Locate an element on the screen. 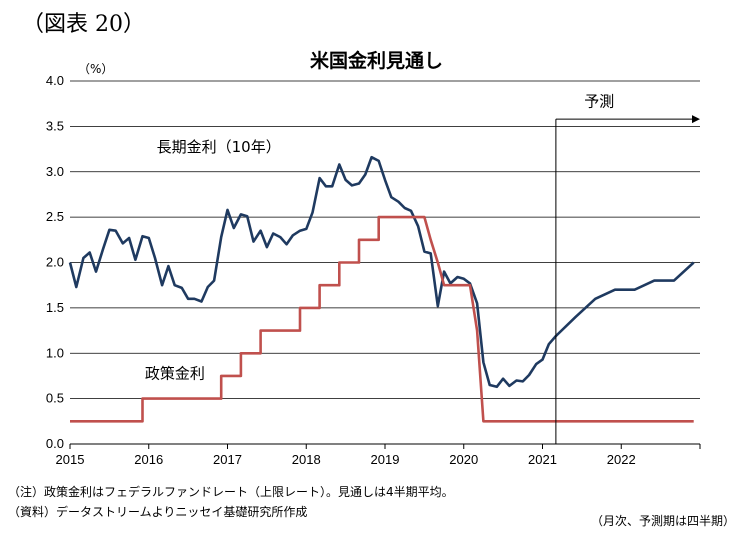  forecast-label: 予測 is located at coordinates (599, 101).